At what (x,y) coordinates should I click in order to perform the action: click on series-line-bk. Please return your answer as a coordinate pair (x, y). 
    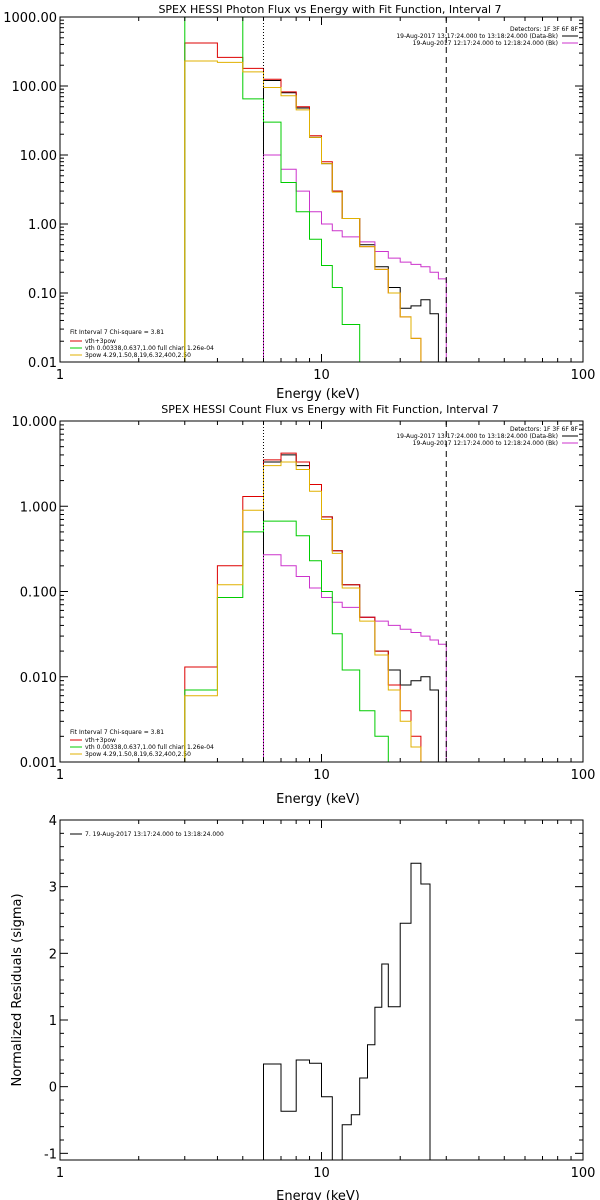
    Looking at the image, I should click on (355, 258).